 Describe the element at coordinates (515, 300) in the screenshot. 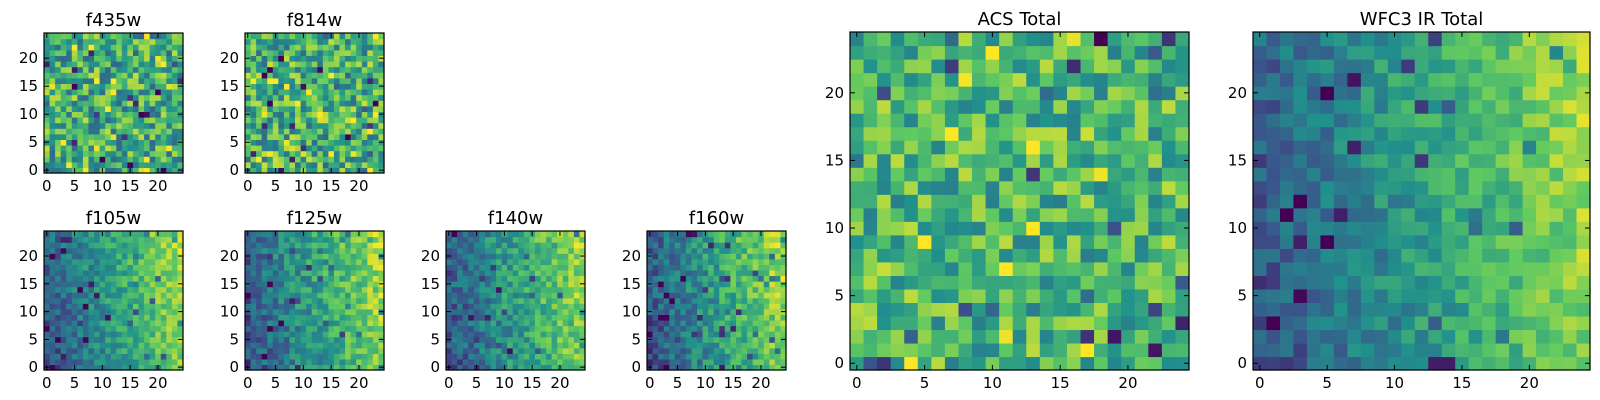

I see `plot-frame` at that location.